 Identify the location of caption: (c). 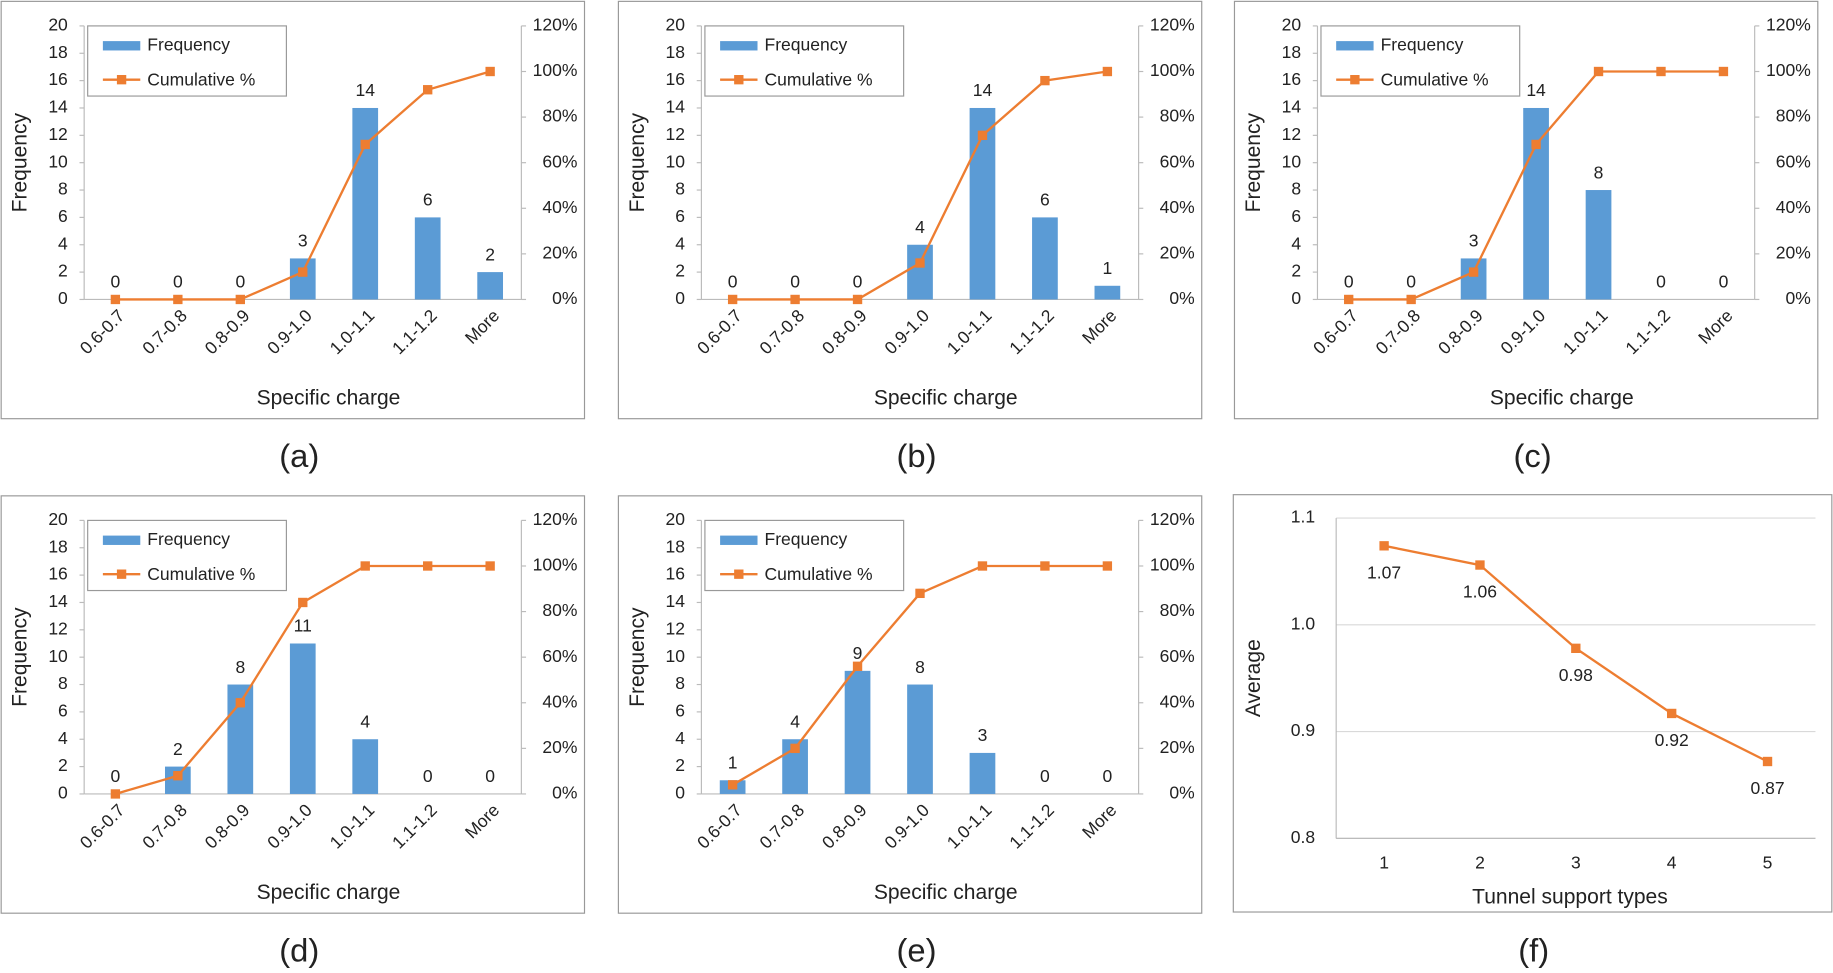
(1532, 455).